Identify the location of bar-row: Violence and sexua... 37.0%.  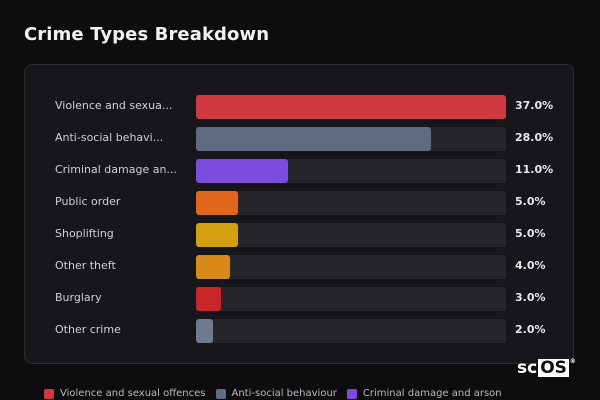
(300, 107).